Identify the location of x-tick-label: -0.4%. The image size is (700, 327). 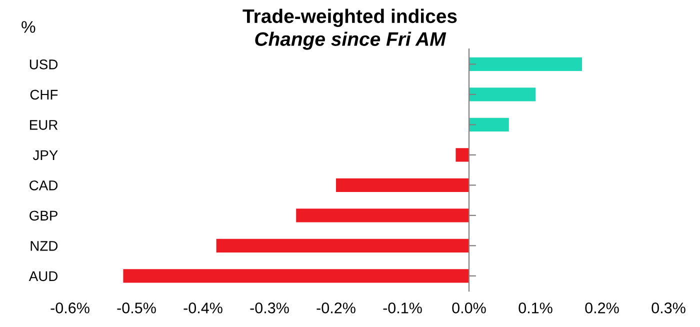
(203, 308).